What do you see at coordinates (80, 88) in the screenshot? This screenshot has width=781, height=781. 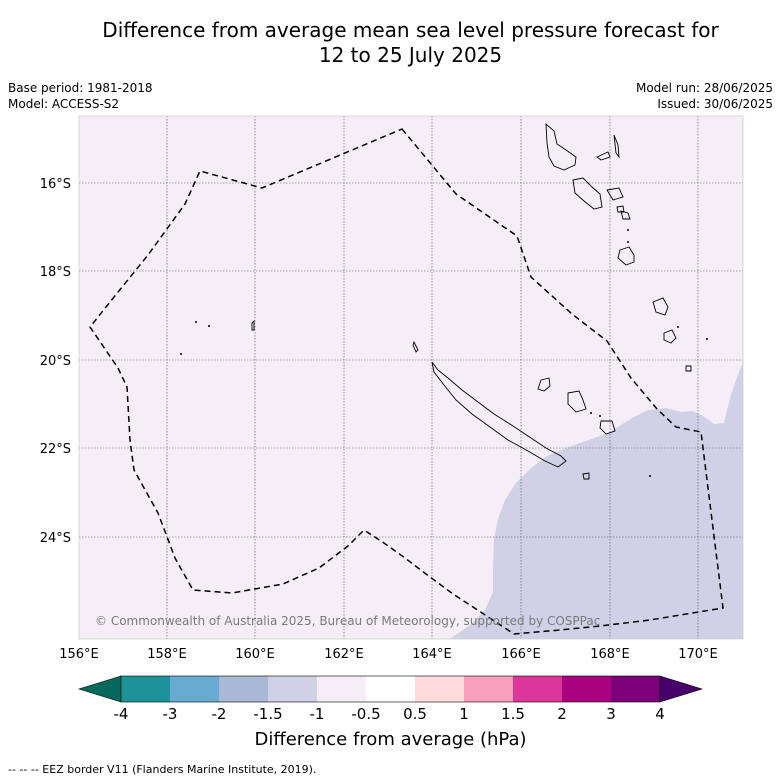 I see `base-period-text: Base period: 1981-2018` at bounding box center [80, 88].